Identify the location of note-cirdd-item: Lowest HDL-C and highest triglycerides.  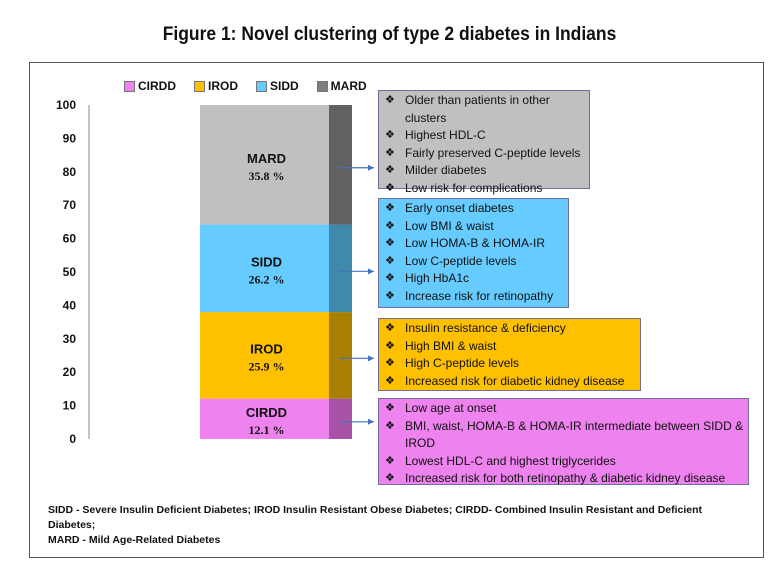
(566, 462).